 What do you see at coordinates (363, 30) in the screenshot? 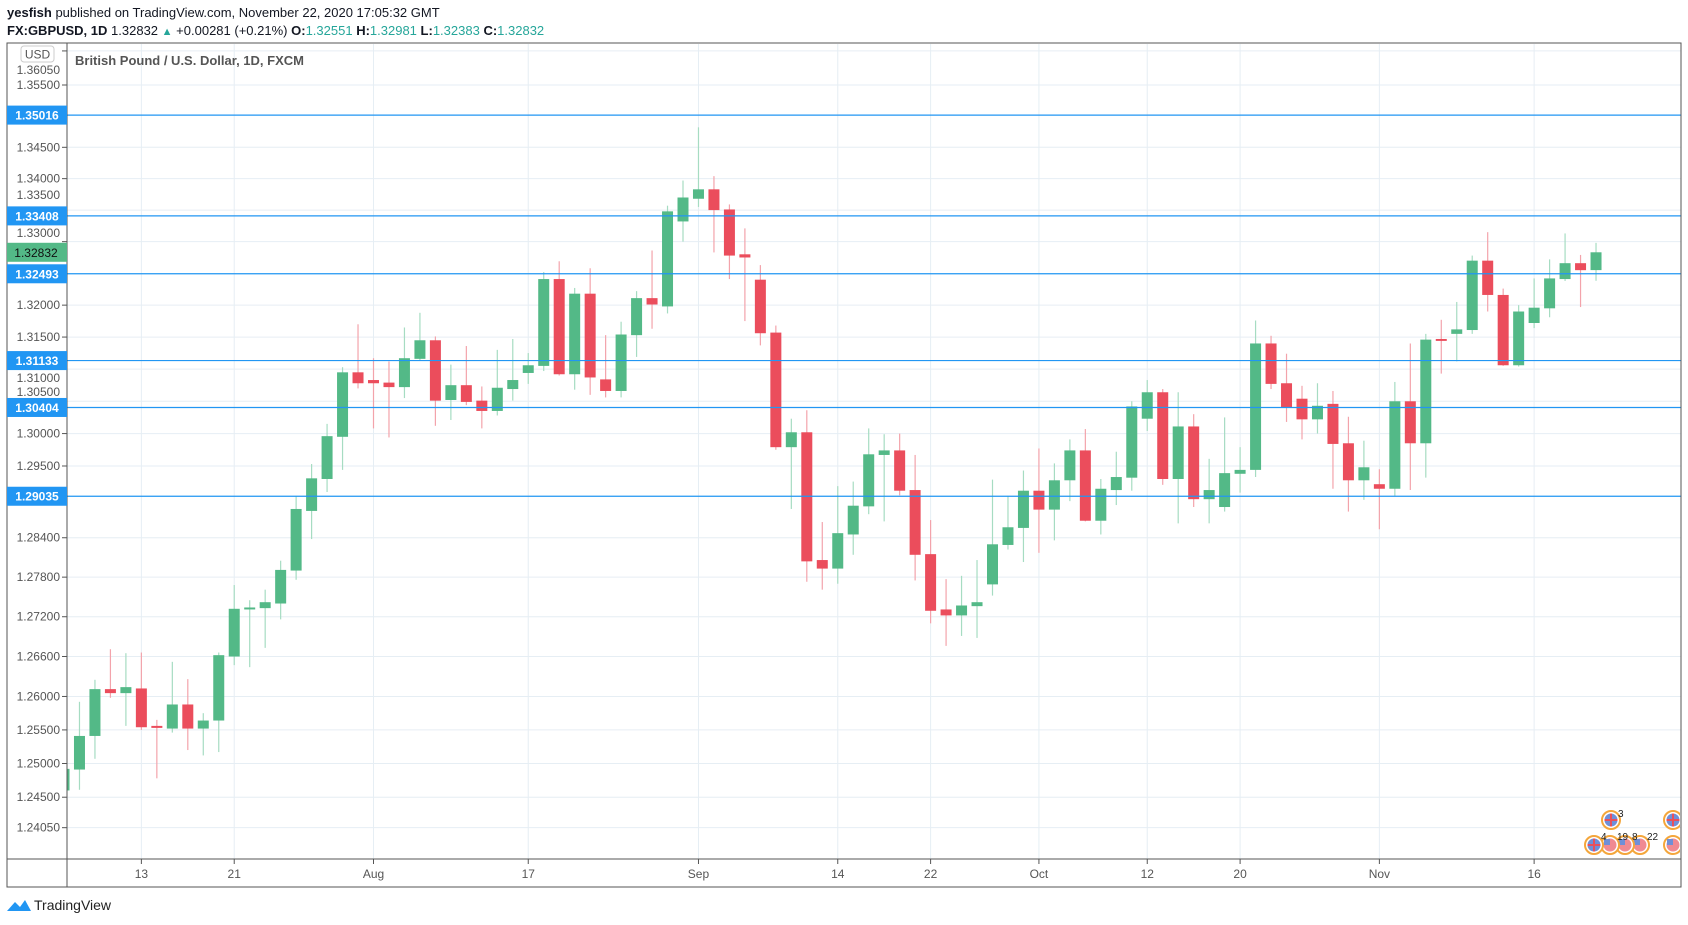
I see `high-label: H:` at bounding box center [363, 30].